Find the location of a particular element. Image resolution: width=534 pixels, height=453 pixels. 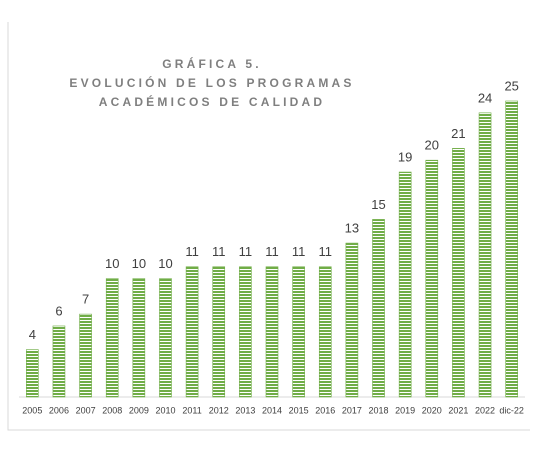

x-tick-label: 2014 is located at coordinates (272, 410).